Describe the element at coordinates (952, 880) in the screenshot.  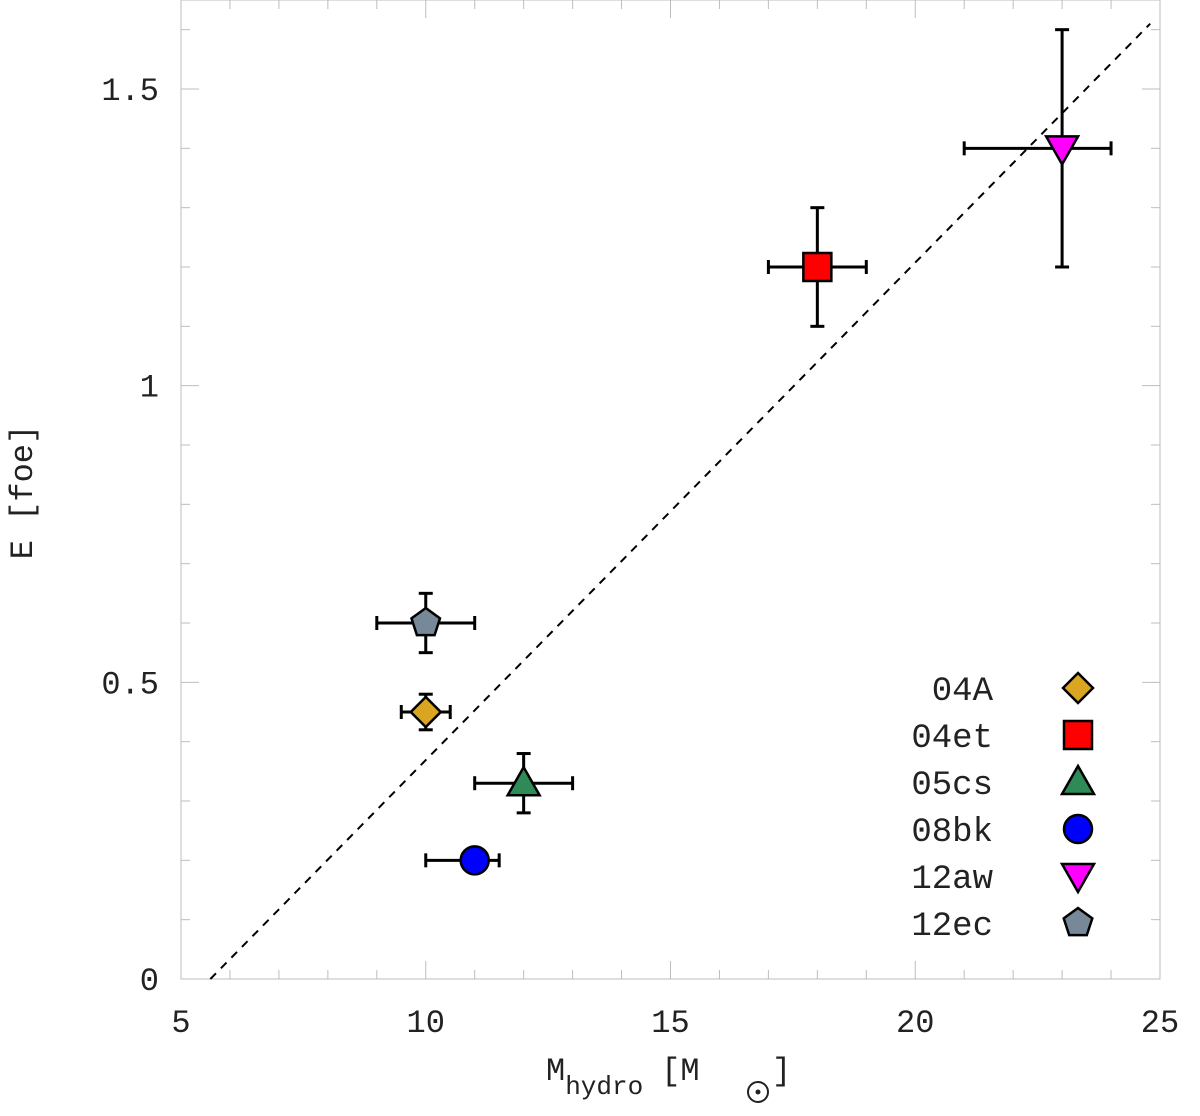
I see `legend-label: 12aw` at that location.